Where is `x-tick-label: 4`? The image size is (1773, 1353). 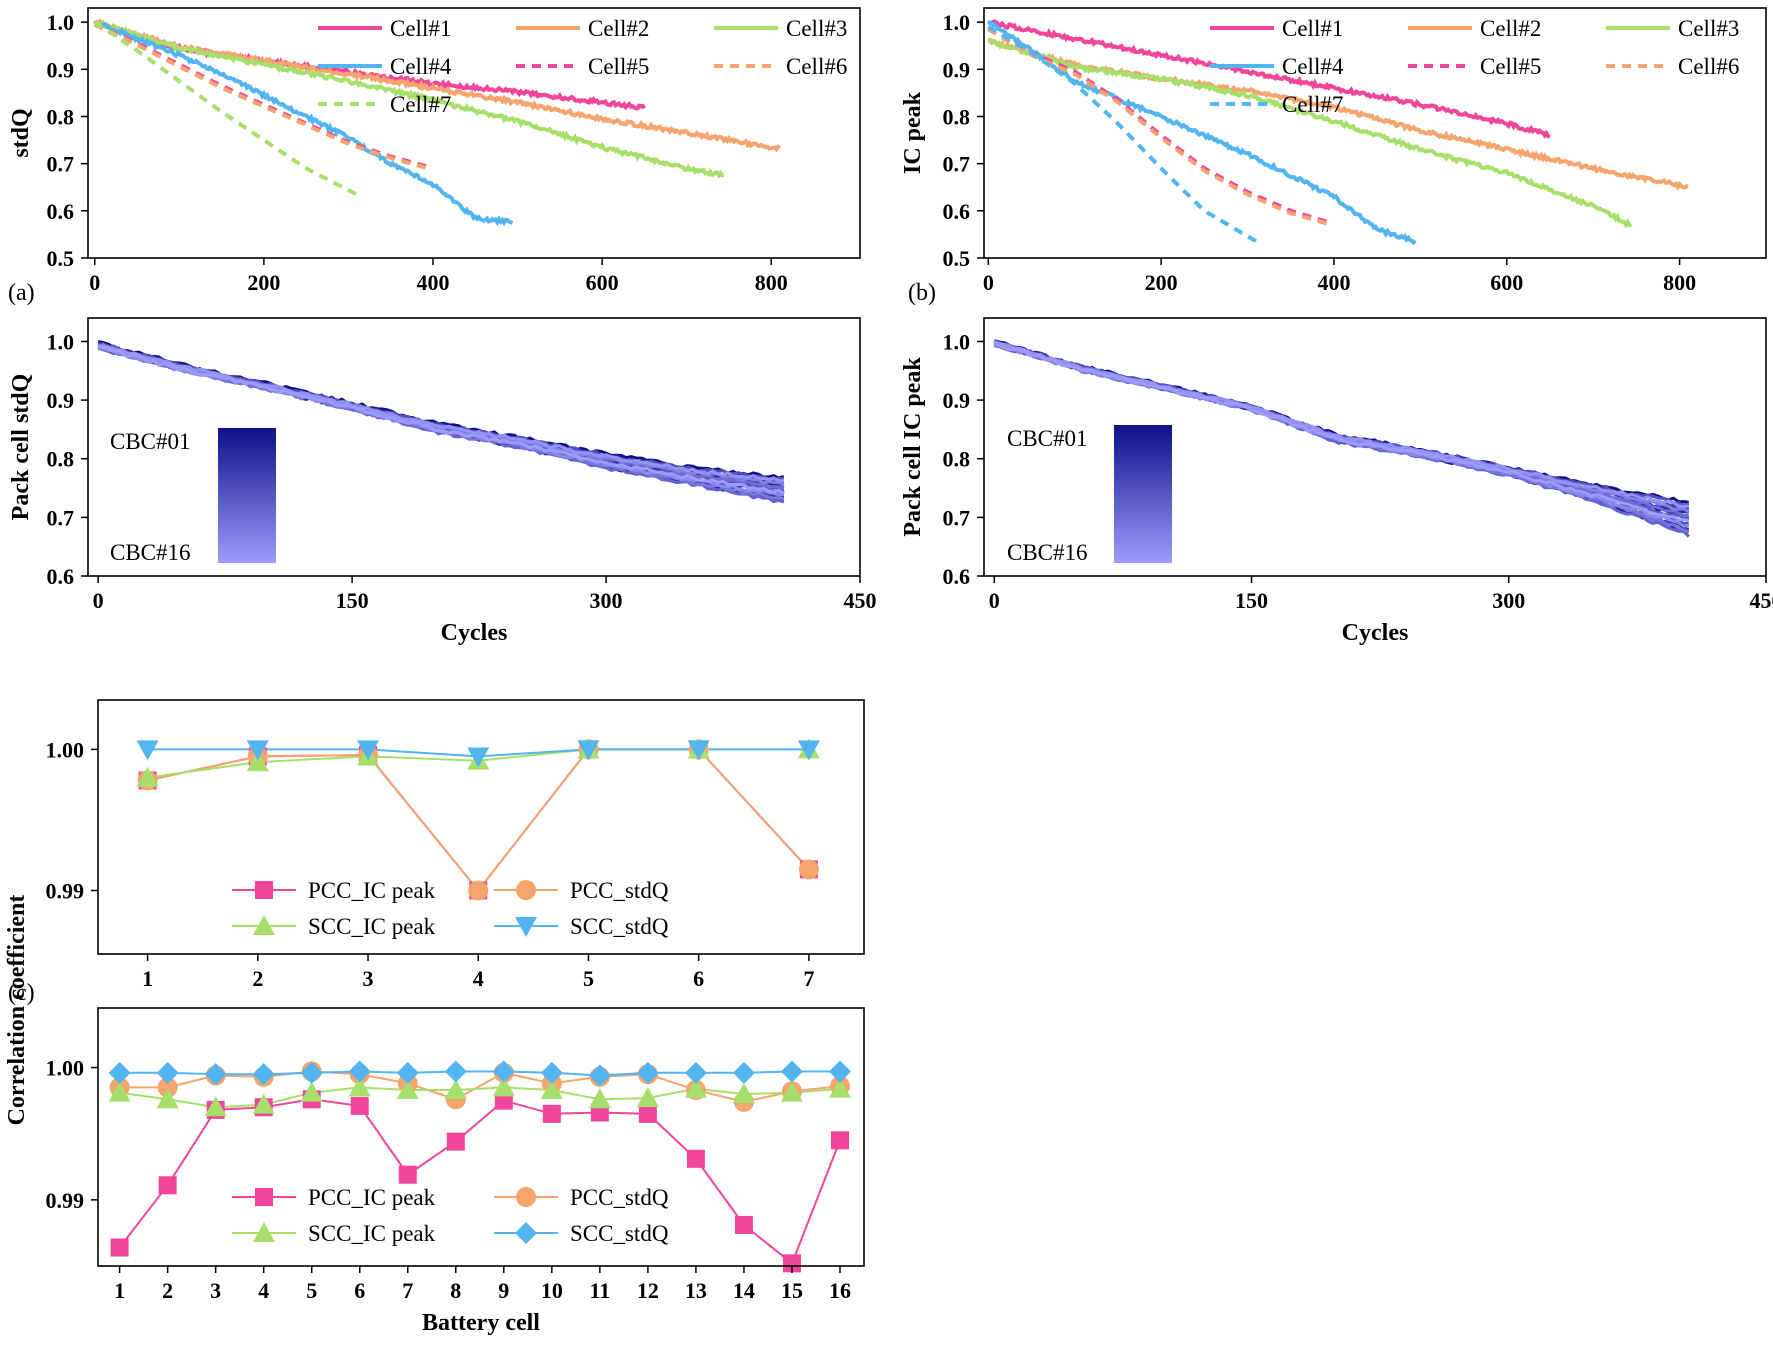 x-tick-label: 4 is located at coordinates (478, 978).